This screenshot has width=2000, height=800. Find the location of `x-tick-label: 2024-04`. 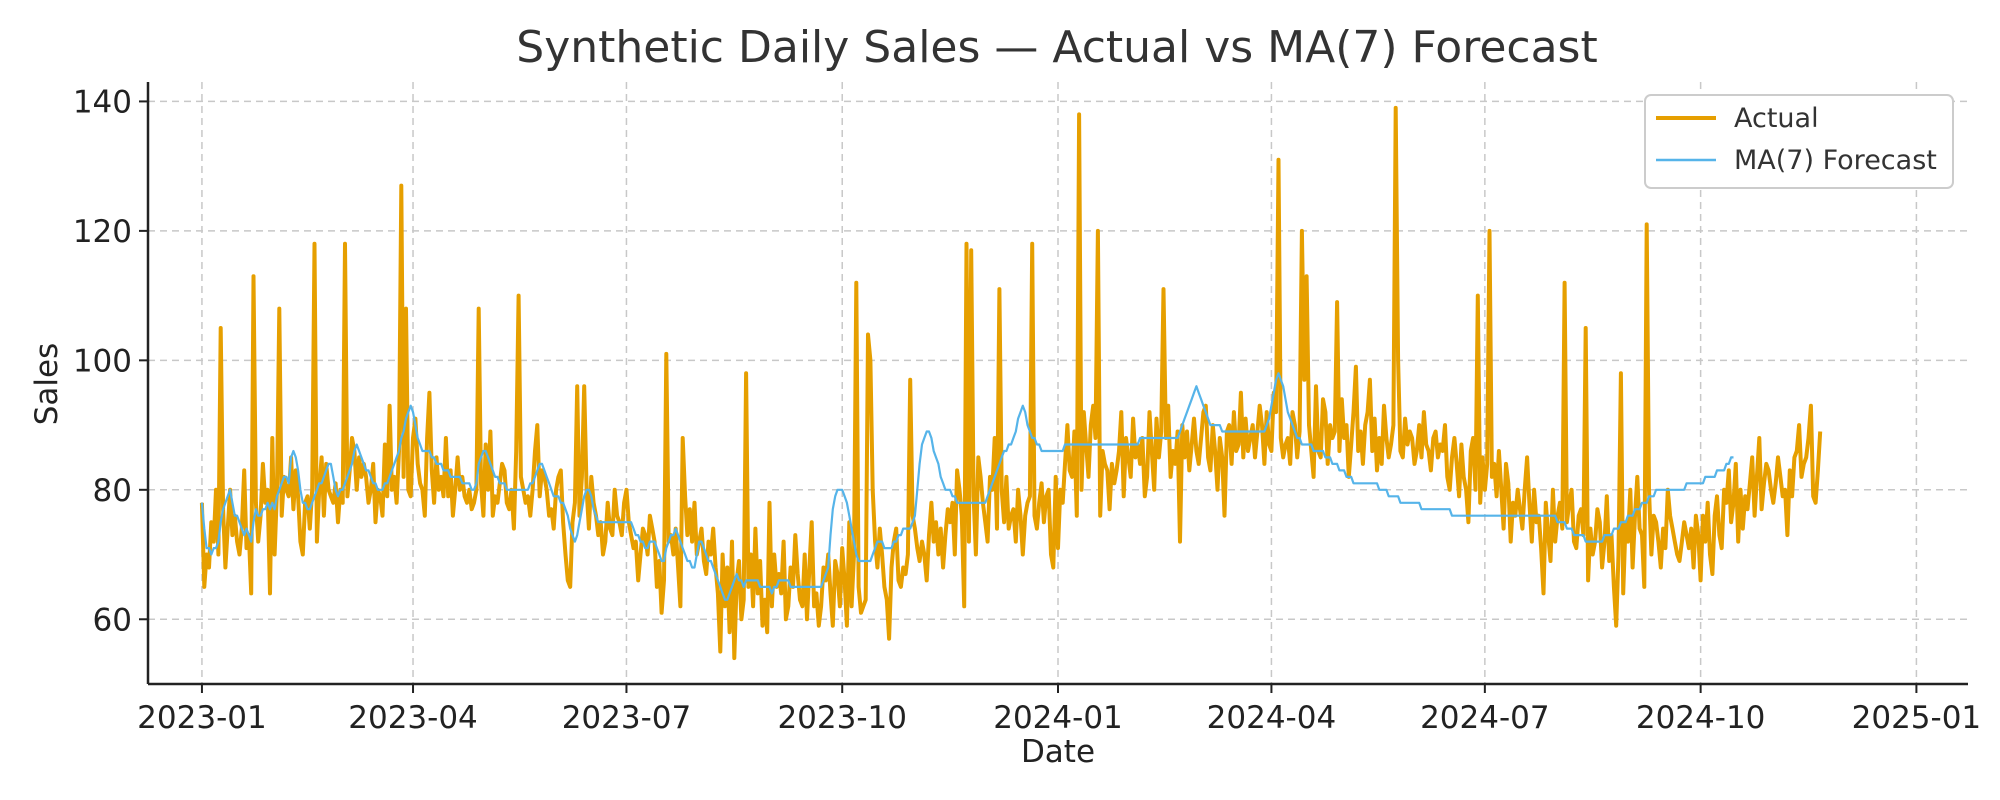

x-tick-label: 2024-04 is located at coordinates (1272, 718).